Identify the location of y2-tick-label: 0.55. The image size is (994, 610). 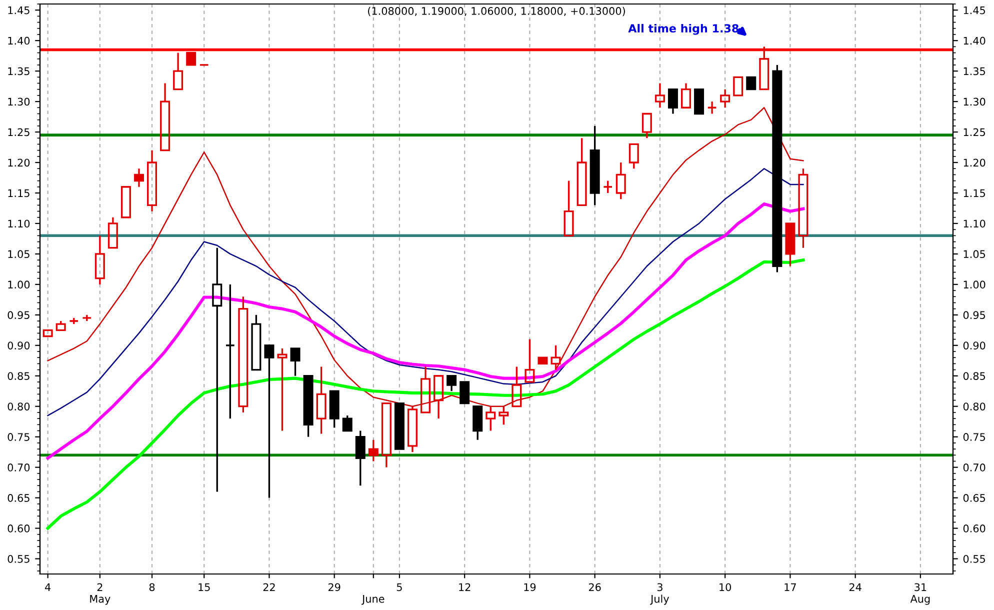
(974, 558).